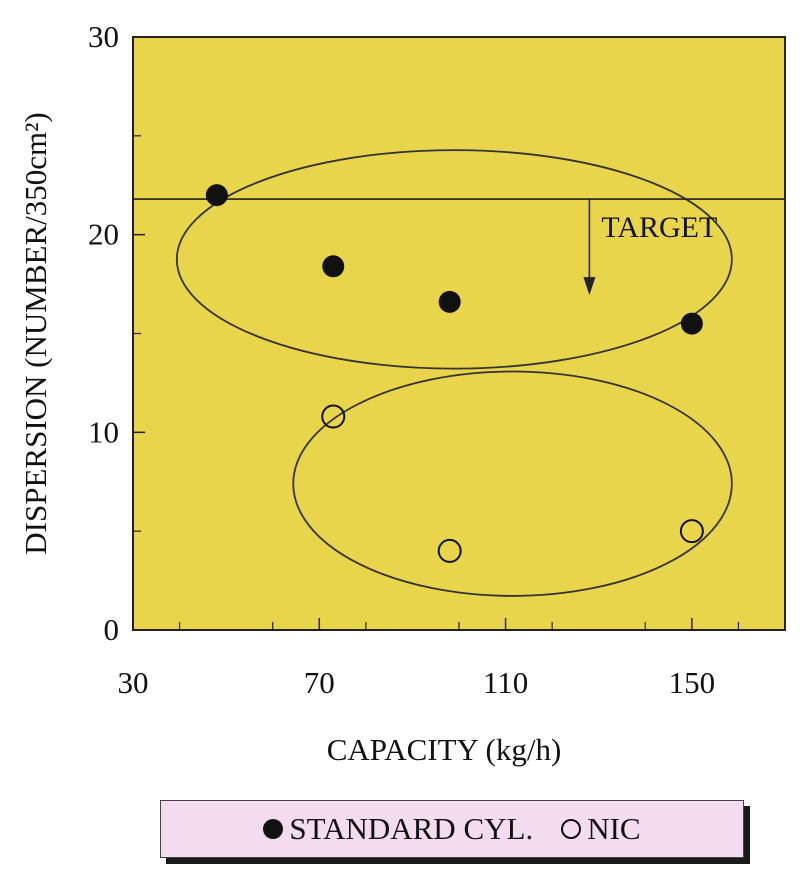 The image size is (800, 879). Describe the element at coordinates (512, 483) in the screenshot. I see `cluster-ellipse-nic` at that location.